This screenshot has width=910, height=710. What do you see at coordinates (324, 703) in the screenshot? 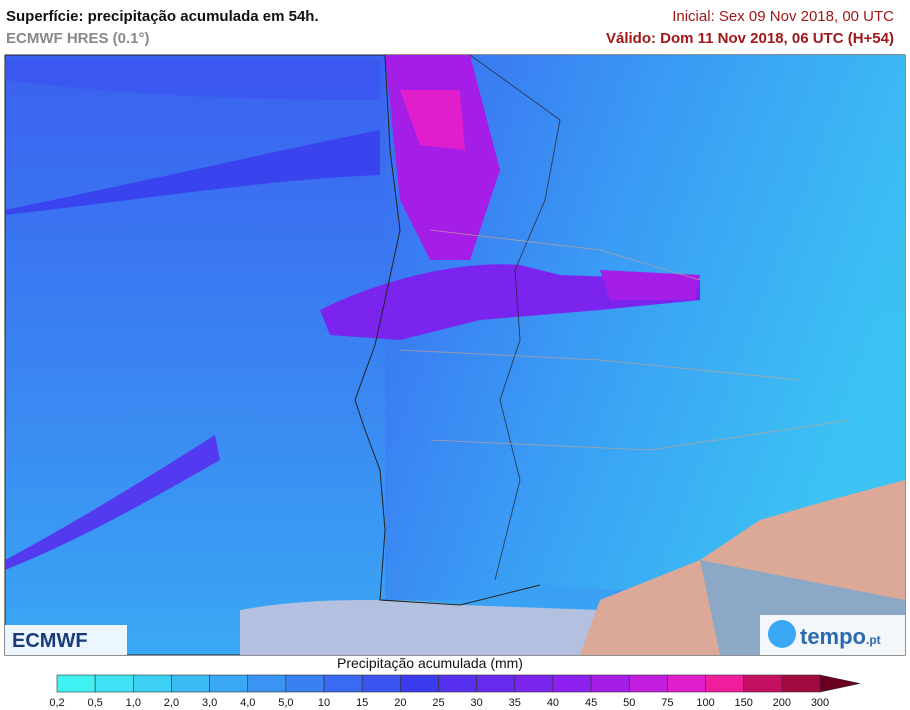
I see `legend-tick-label: 10` at bounding box center [324, 703].